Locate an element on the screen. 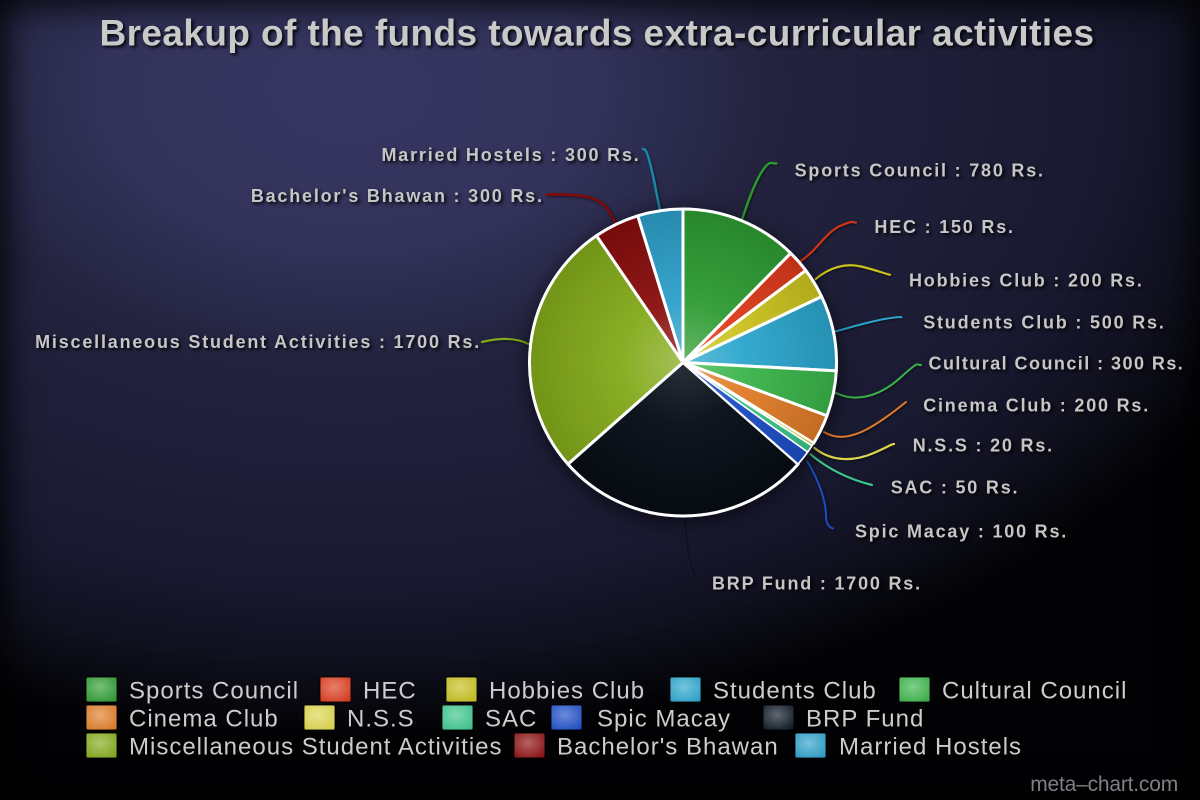 The width and height of the screenshot is (1200, 800). svg-text: Married Hostels : 300 Rs. is located at coordinates (511, 155).